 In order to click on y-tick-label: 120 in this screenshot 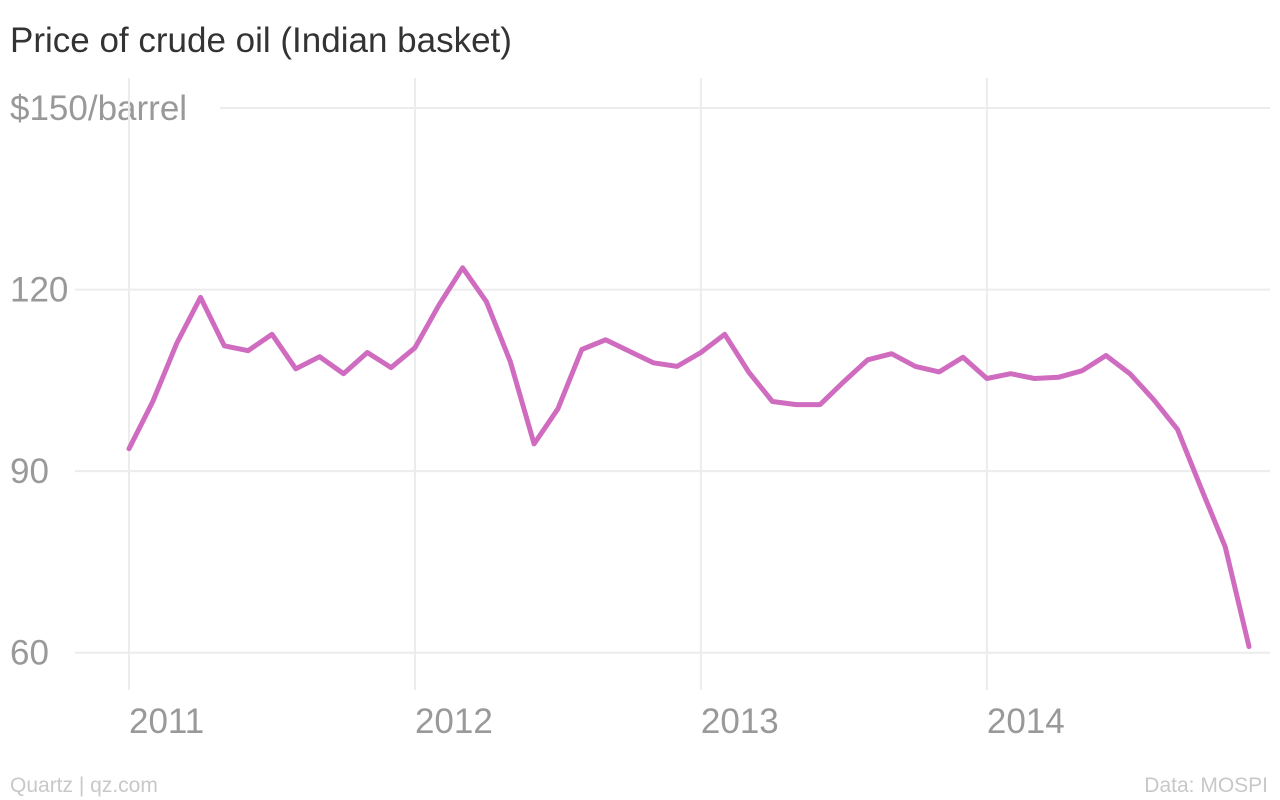, I will do `click(39, 290)`.